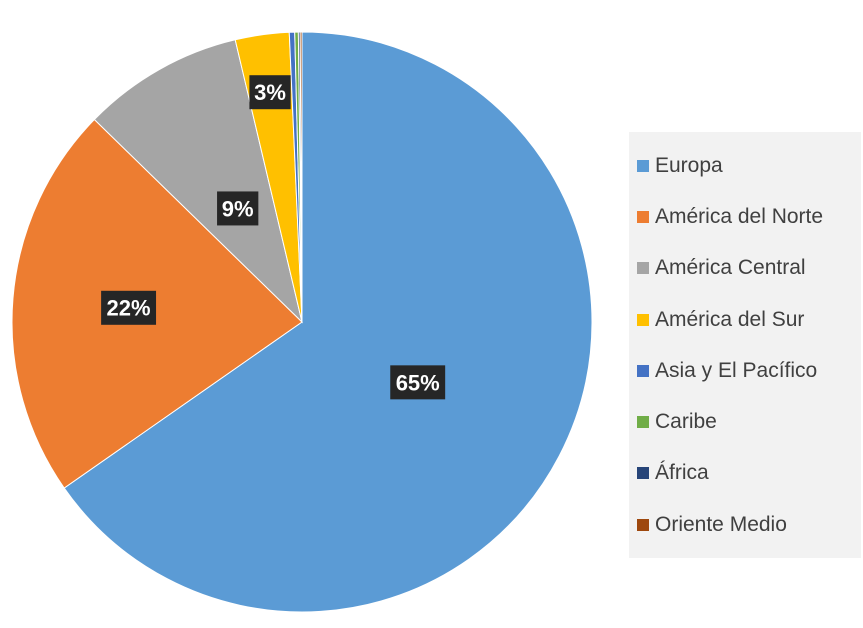 The width and height of the screenshot is (863, 628). I want to click on data-label-2: 9%, so click(238, 208).